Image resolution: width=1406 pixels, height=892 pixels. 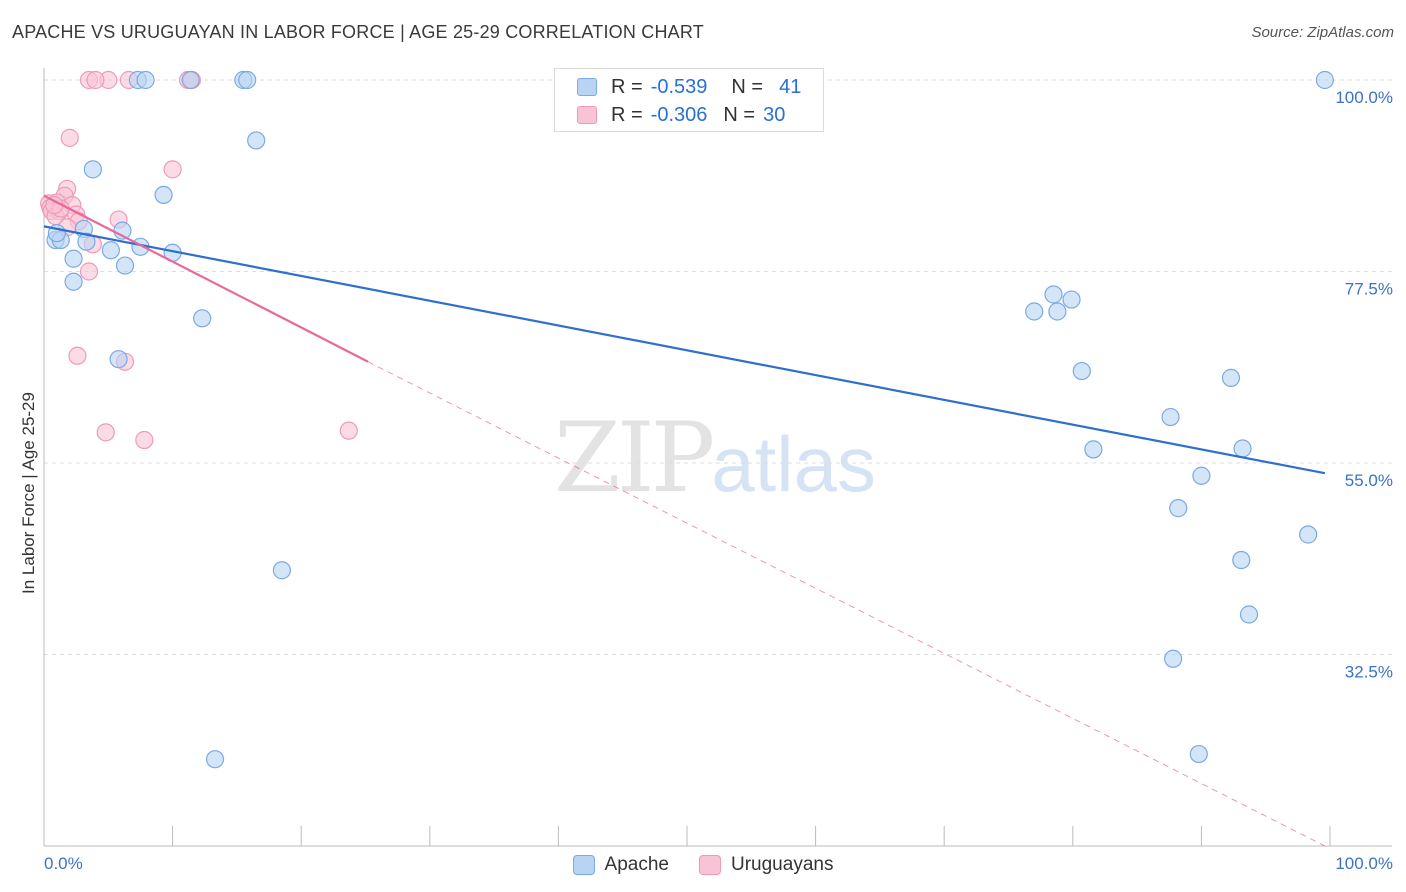 What do you see at coordinates (627, 114) in the screenshot?
I see `uruguayans-r-label: R =` at bounding box center [627, 114].